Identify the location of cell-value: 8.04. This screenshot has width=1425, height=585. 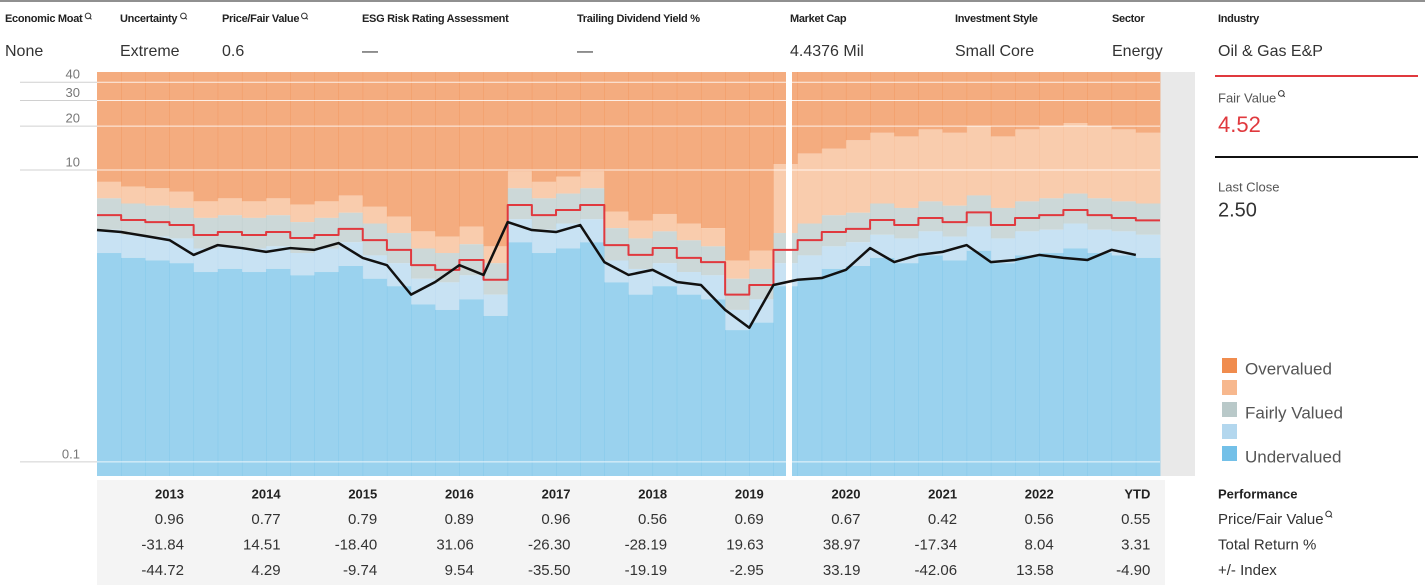
(1038, 544).